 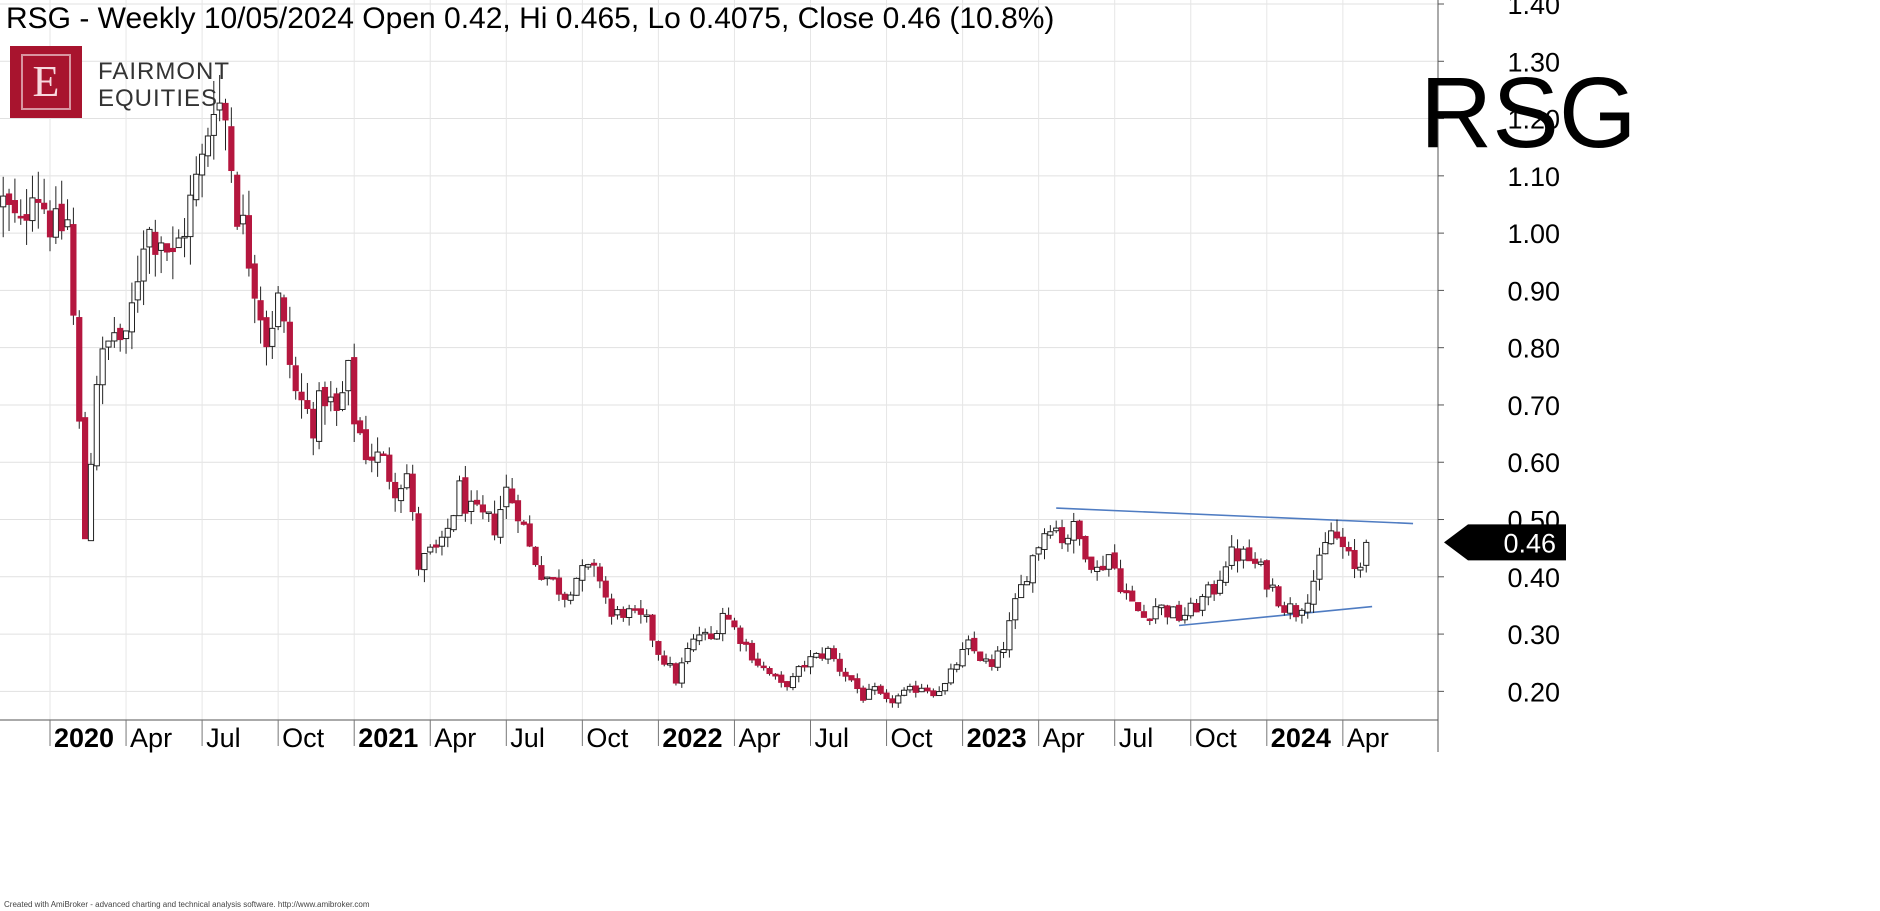 What do you see at coordinates (997, 738) in the screenshot?
I see `x-tick-label: 2023` at bounding box center [997, 738].